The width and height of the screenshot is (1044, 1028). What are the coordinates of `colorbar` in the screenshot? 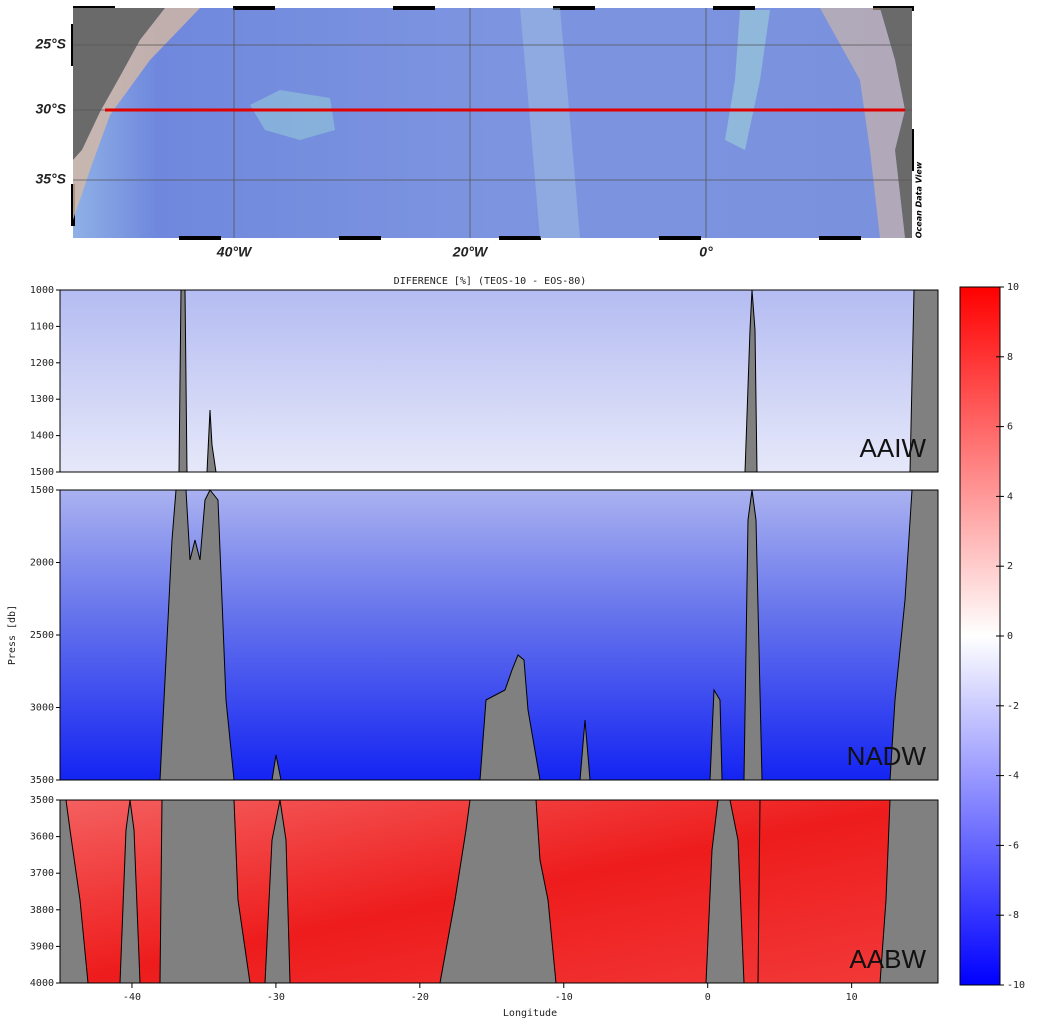 It's located at (980, 636).